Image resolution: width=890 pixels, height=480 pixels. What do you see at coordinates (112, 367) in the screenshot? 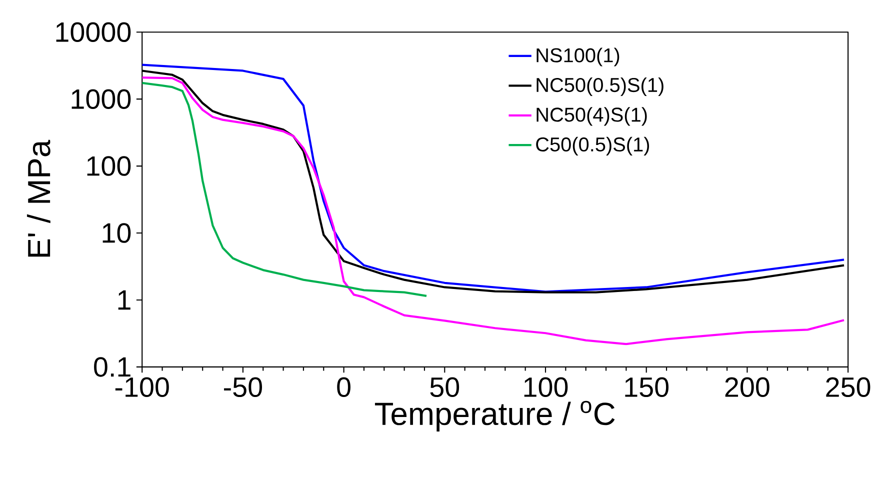
I see `y-tick-label: 0.1` at bounding box center [112, 367].